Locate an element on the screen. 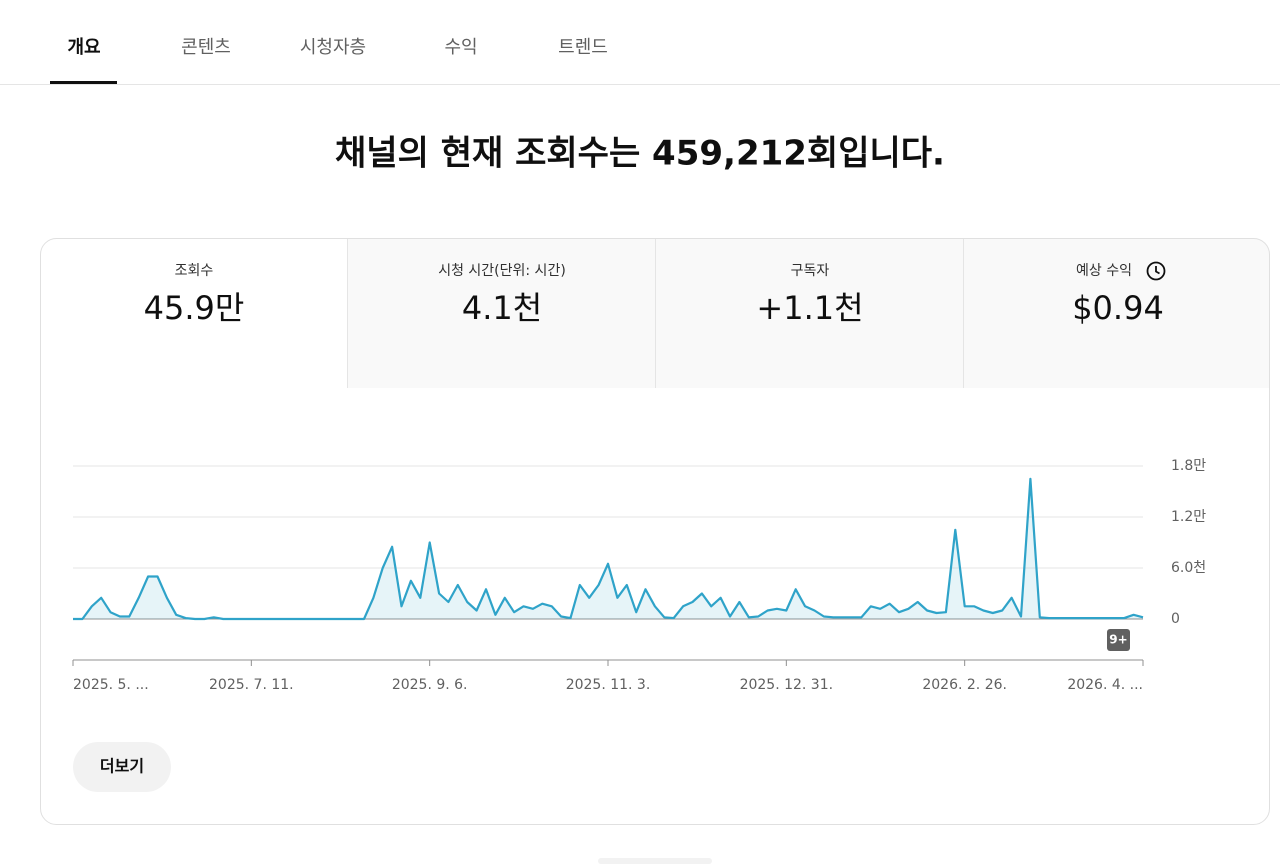 The image size is (1280, 864). y-tick-label: 1.2만 is located at coordinates (1188, 517).